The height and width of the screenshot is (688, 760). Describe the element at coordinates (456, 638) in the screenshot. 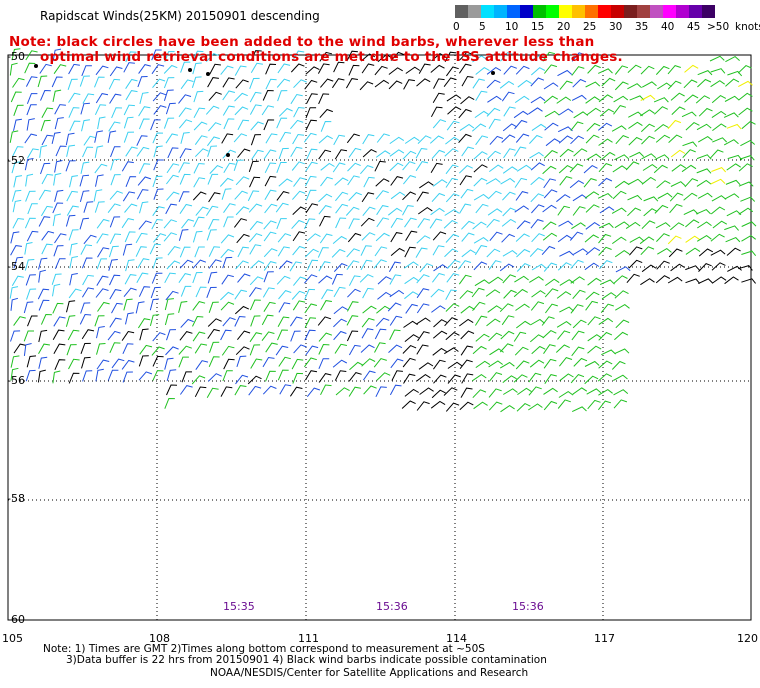

I see `lon-label-114: 114` at that location.